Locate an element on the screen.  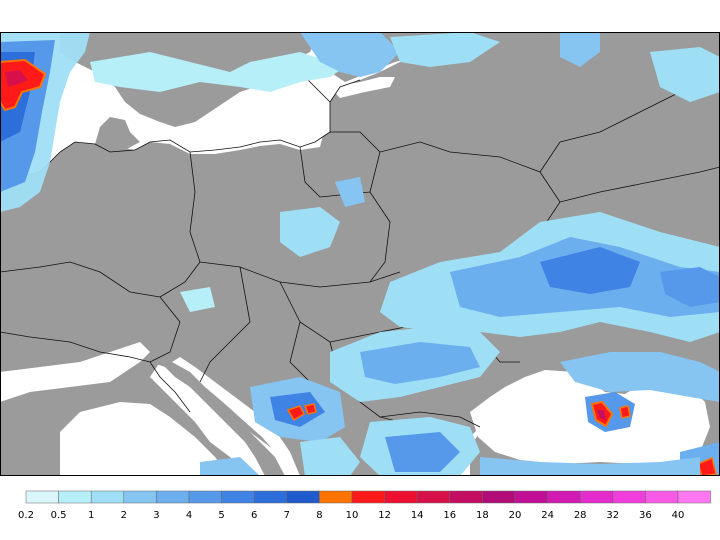
legend-tick-label: 18 is located at coordinates (482, 515).